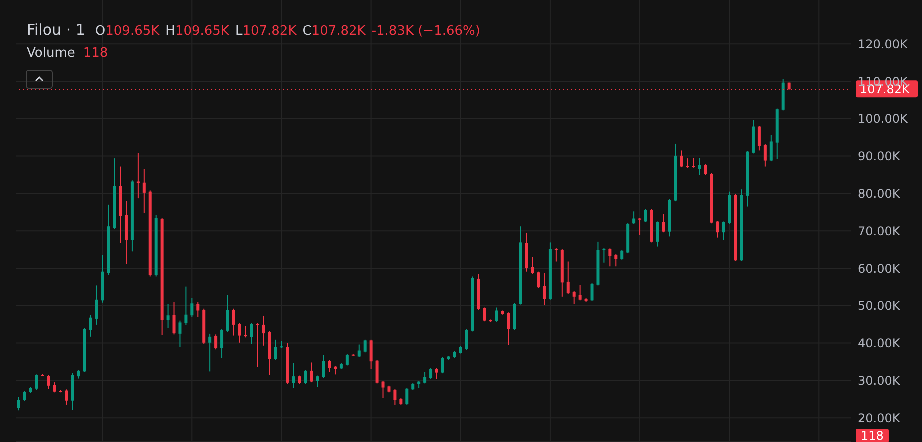 This screenshot has height=442, width=922. What do you see at coordinates (880, 381) in the screenshot?
I see `y-tick-label: 30.00K` at bounding box center [880, 381].